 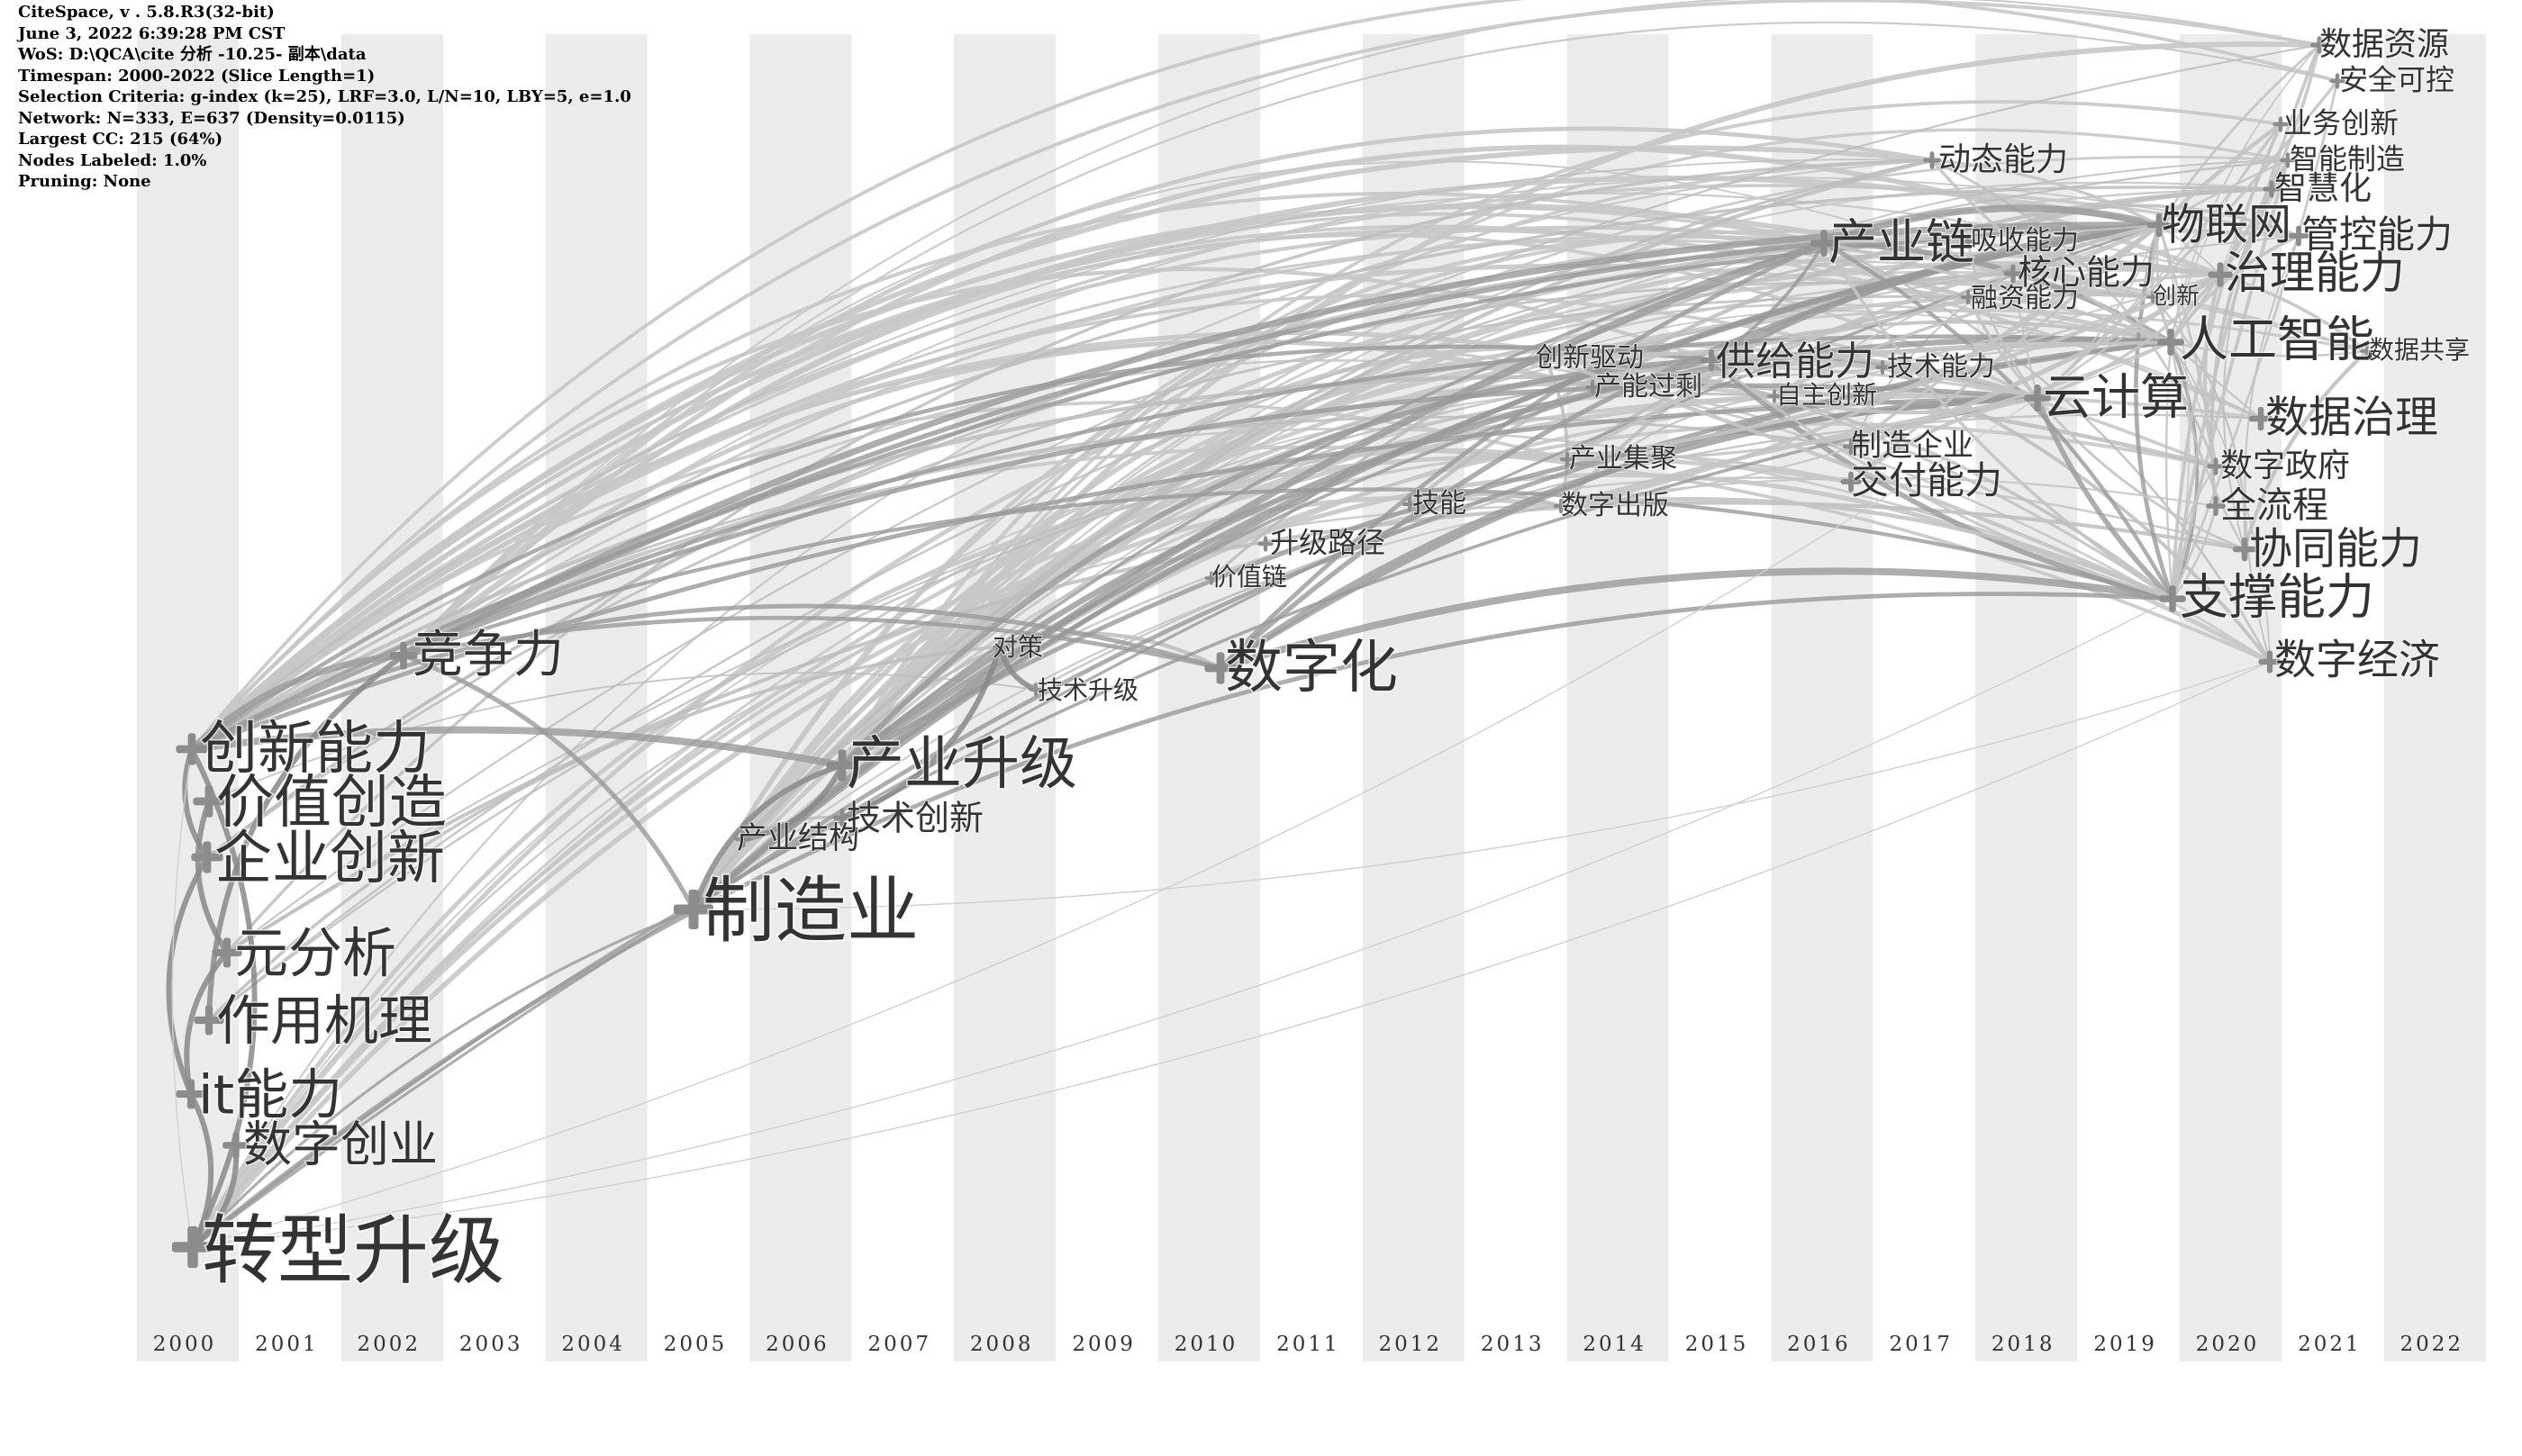 What do you see at coordinates (489, 655) in the screenshot?
I see `keyword-label: 竞争力` at bounding box center [489, 655].